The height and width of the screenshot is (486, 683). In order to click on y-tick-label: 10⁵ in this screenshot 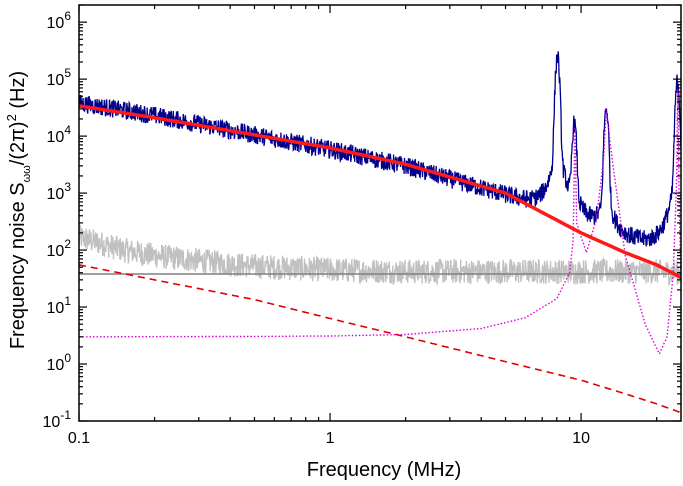, I will do `click(59, 77)`.